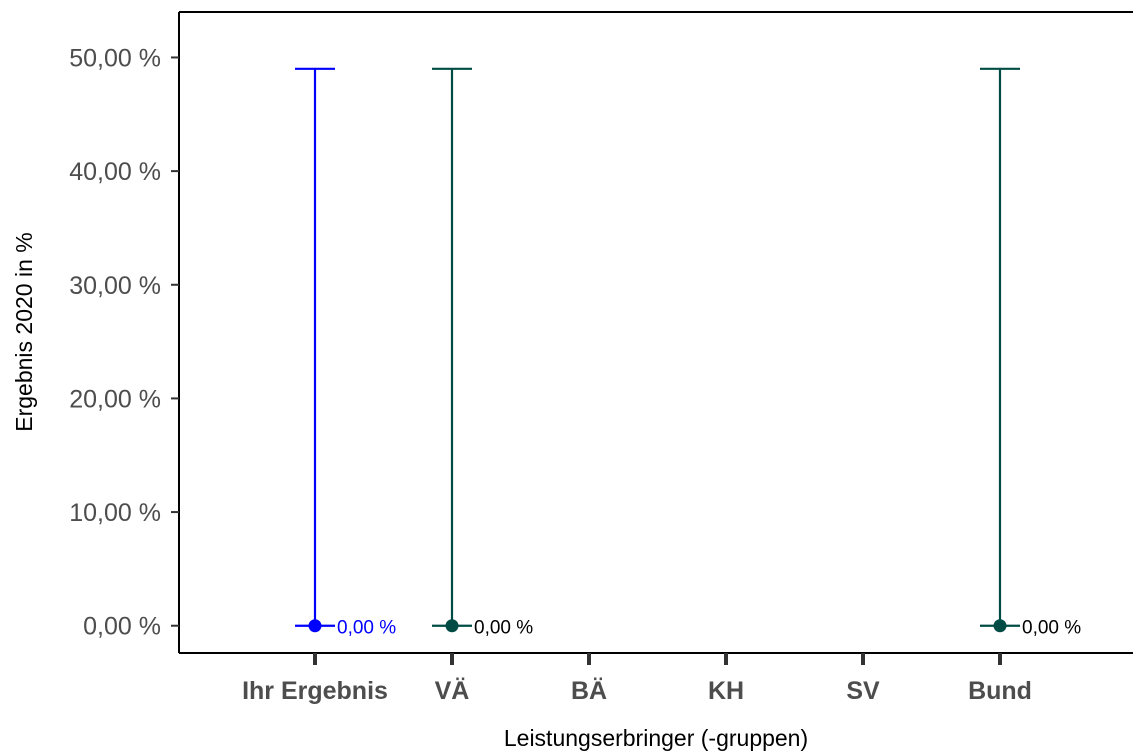 This screenshot has width=1133, height=753. What do you see at coordinates (315, 691) in the screenshot?
I see `x-tick-label: Ihr Ergebnis` at bounding box center [315, 691].